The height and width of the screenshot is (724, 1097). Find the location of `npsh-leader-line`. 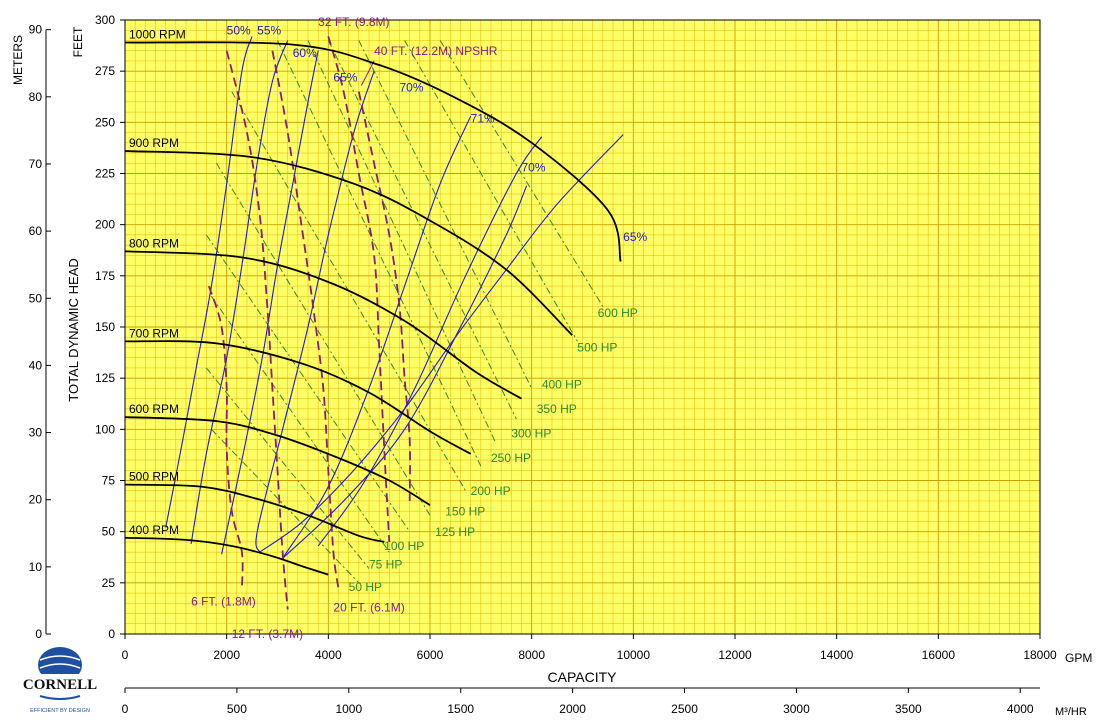

npsh-leader-line is located at coordinates (367, 73).